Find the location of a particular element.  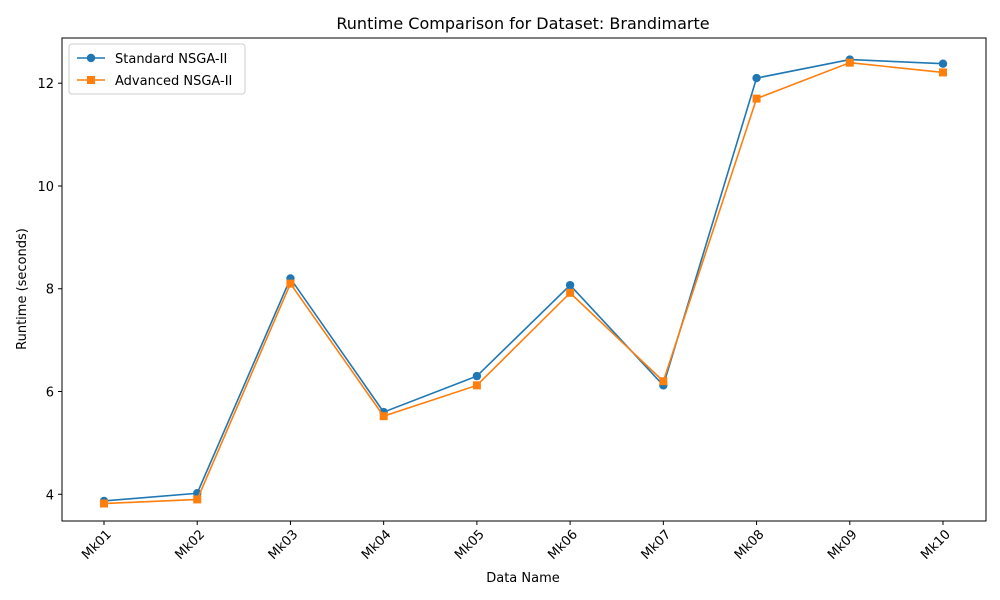

y-axis-ticks: 4 6 8 10 12 is located at coordinates (49, 290).